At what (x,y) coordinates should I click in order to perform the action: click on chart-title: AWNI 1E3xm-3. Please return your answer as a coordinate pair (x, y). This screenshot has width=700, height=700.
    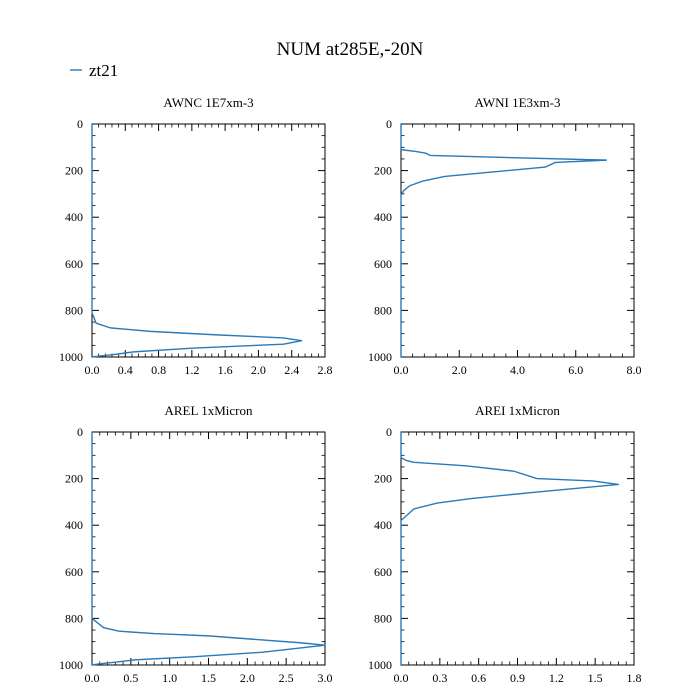
    Looking at the image, I should click on (518, 102).